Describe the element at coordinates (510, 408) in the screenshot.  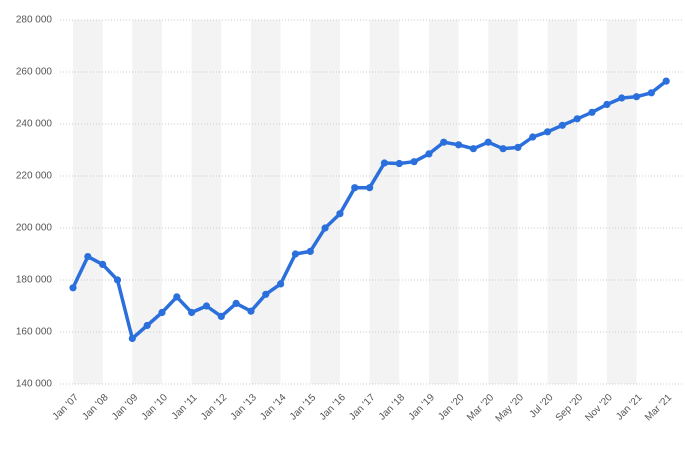
I see `x-tick-label: May '20` at that location.